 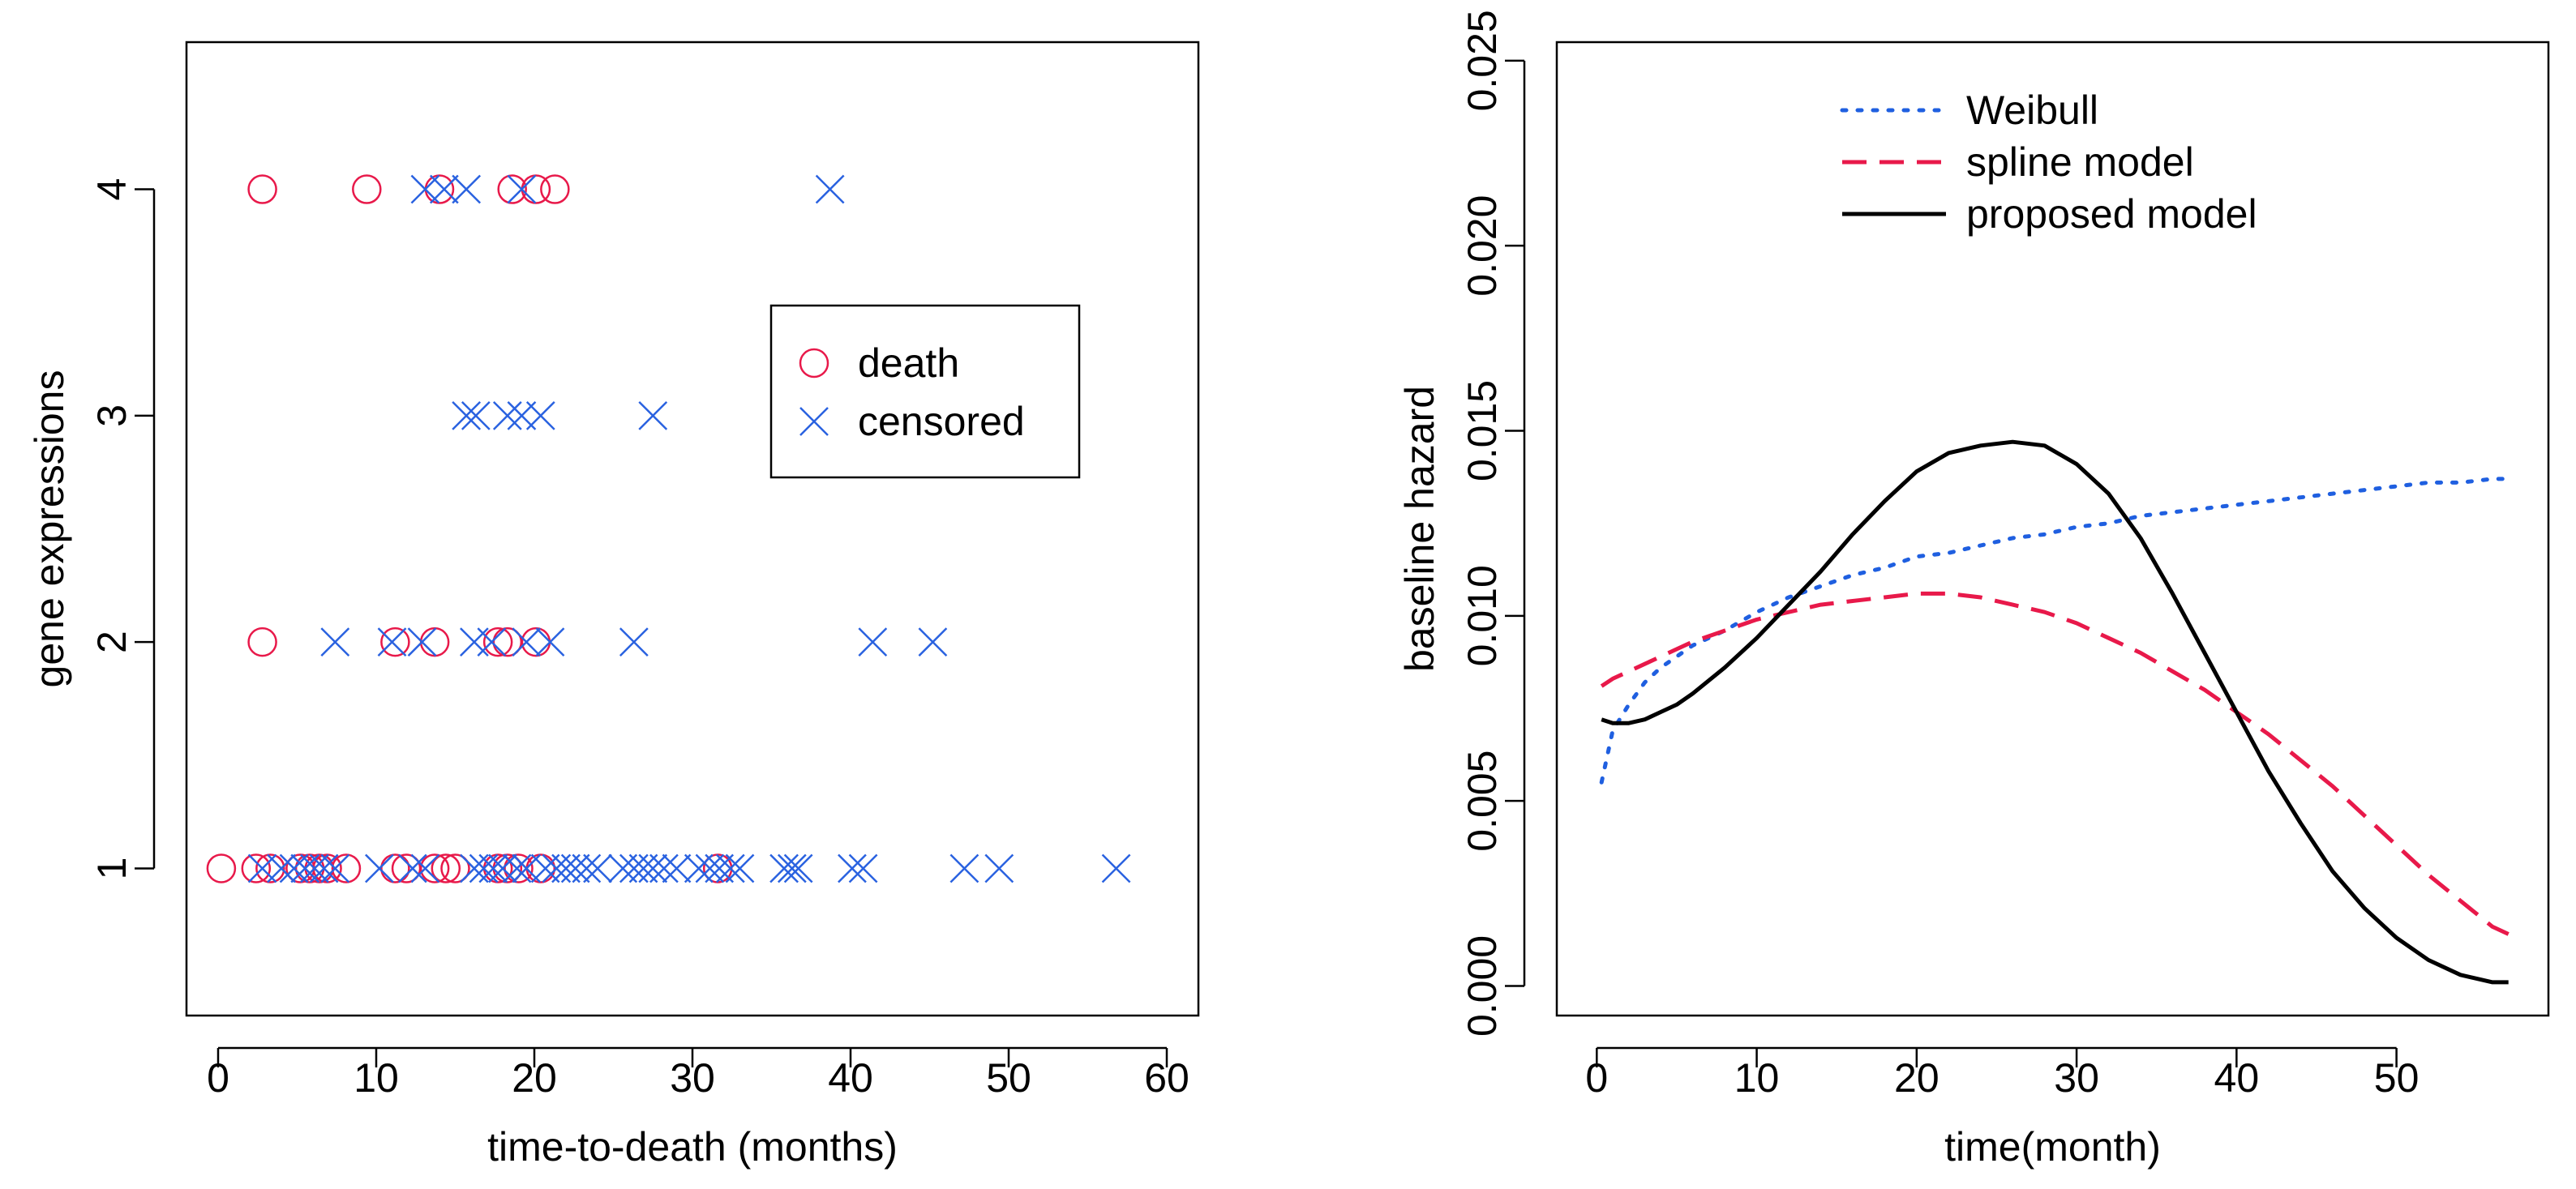 What do you see at coordinates (1482, 430) in the screenshot?
I see `hazard-y-tick-label: 0.015` at bounding box center [1482, 430].